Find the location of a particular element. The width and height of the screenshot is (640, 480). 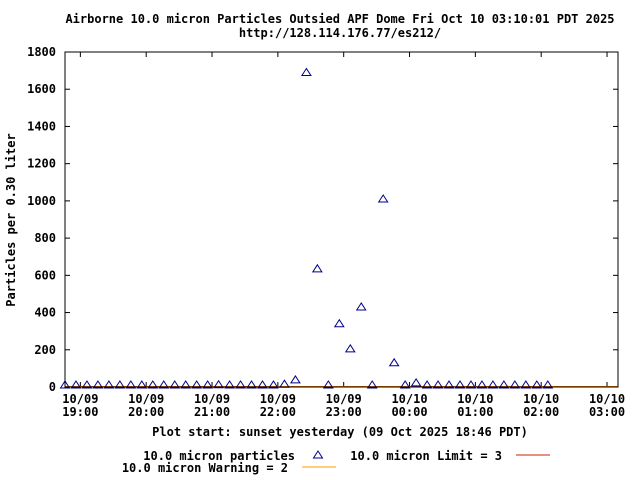

y-tick-label: 1800 is located at coordinates (41, 52).